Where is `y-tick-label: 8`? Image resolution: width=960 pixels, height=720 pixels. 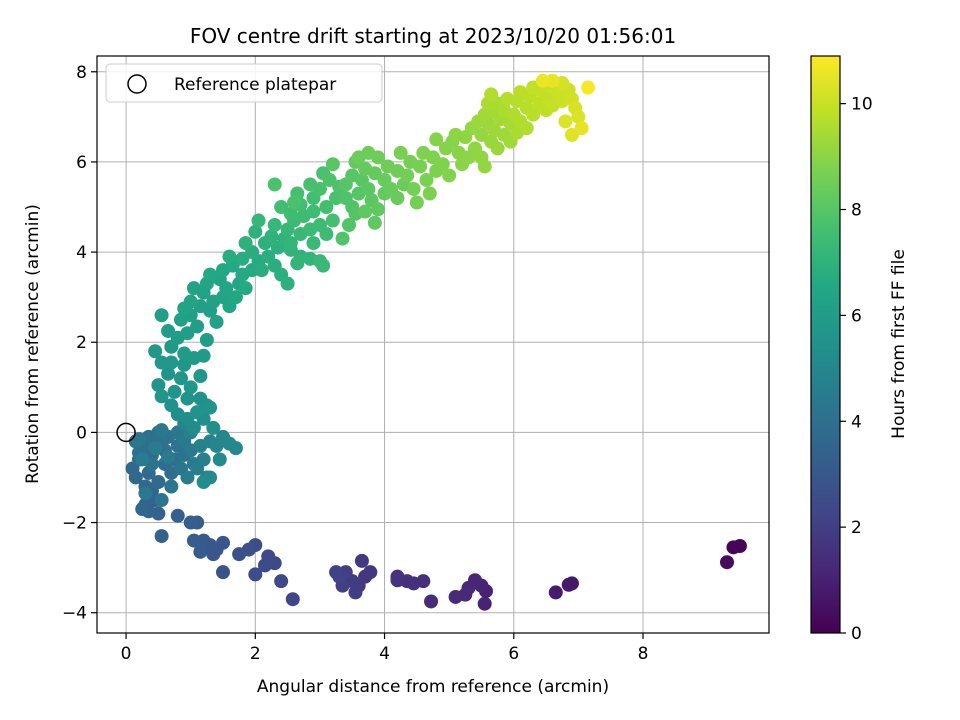 y-tick-label: 8 is located at coordinates (81, 73).